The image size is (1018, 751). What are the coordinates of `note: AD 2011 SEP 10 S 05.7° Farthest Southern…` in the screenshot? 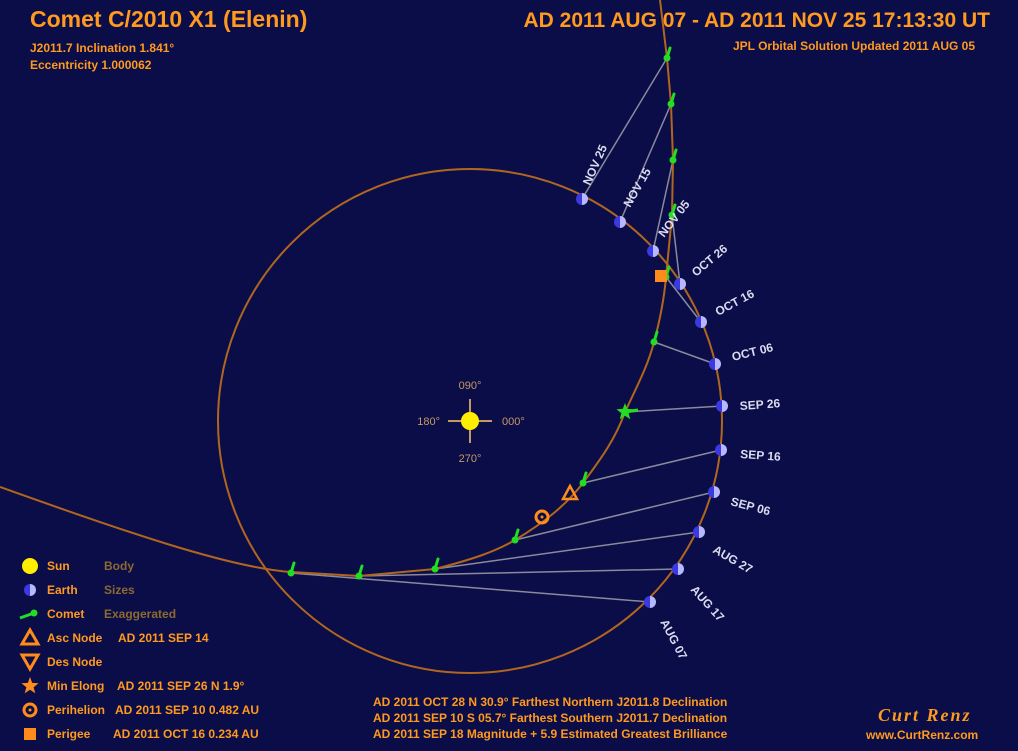 It's located at (550, 718).